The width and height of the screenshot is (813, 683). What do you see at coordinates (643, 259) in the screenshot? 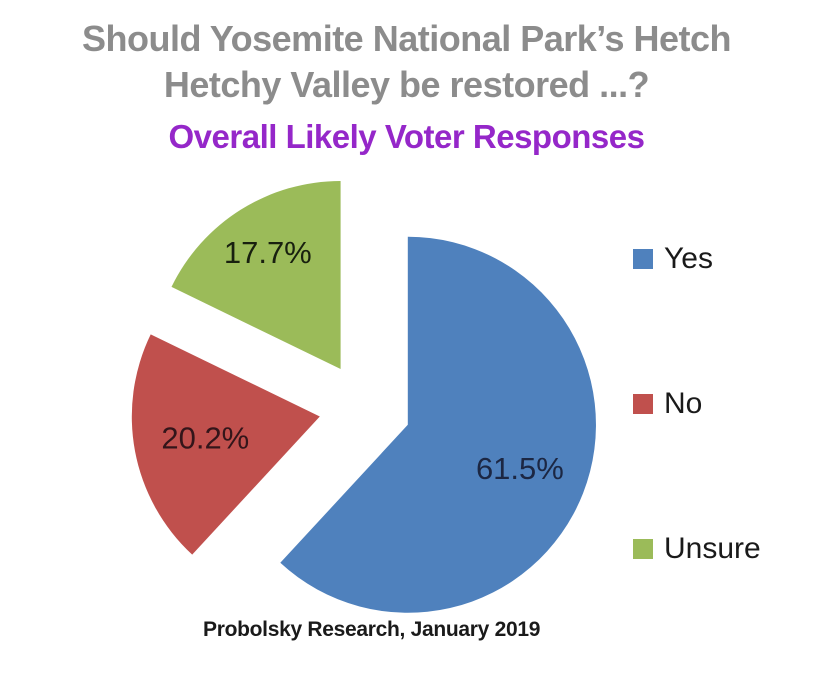
I see `legend-swatch-yes` at bounding box center [643, 259].